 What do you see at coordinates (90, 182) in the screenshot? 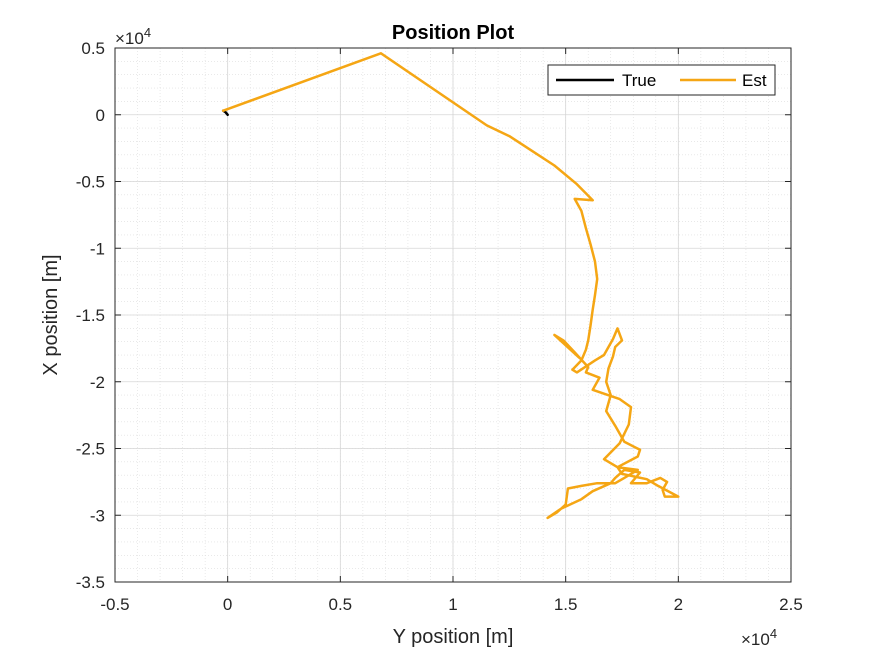
I see `y-tick-label: -0.5` at bounding box center [90, 182].